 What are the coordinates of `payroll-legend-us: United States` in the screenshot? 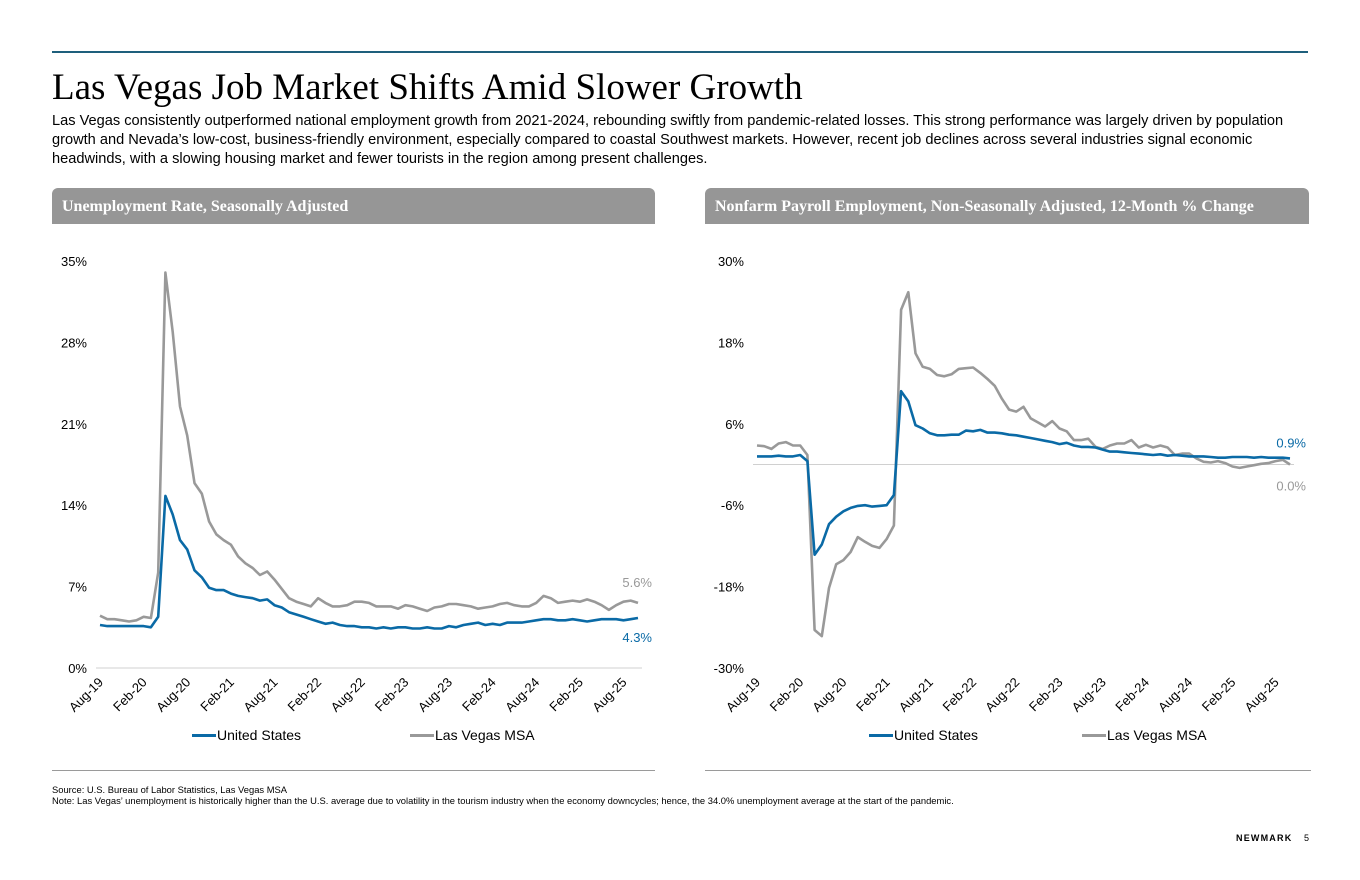 It's located at (923, 735).